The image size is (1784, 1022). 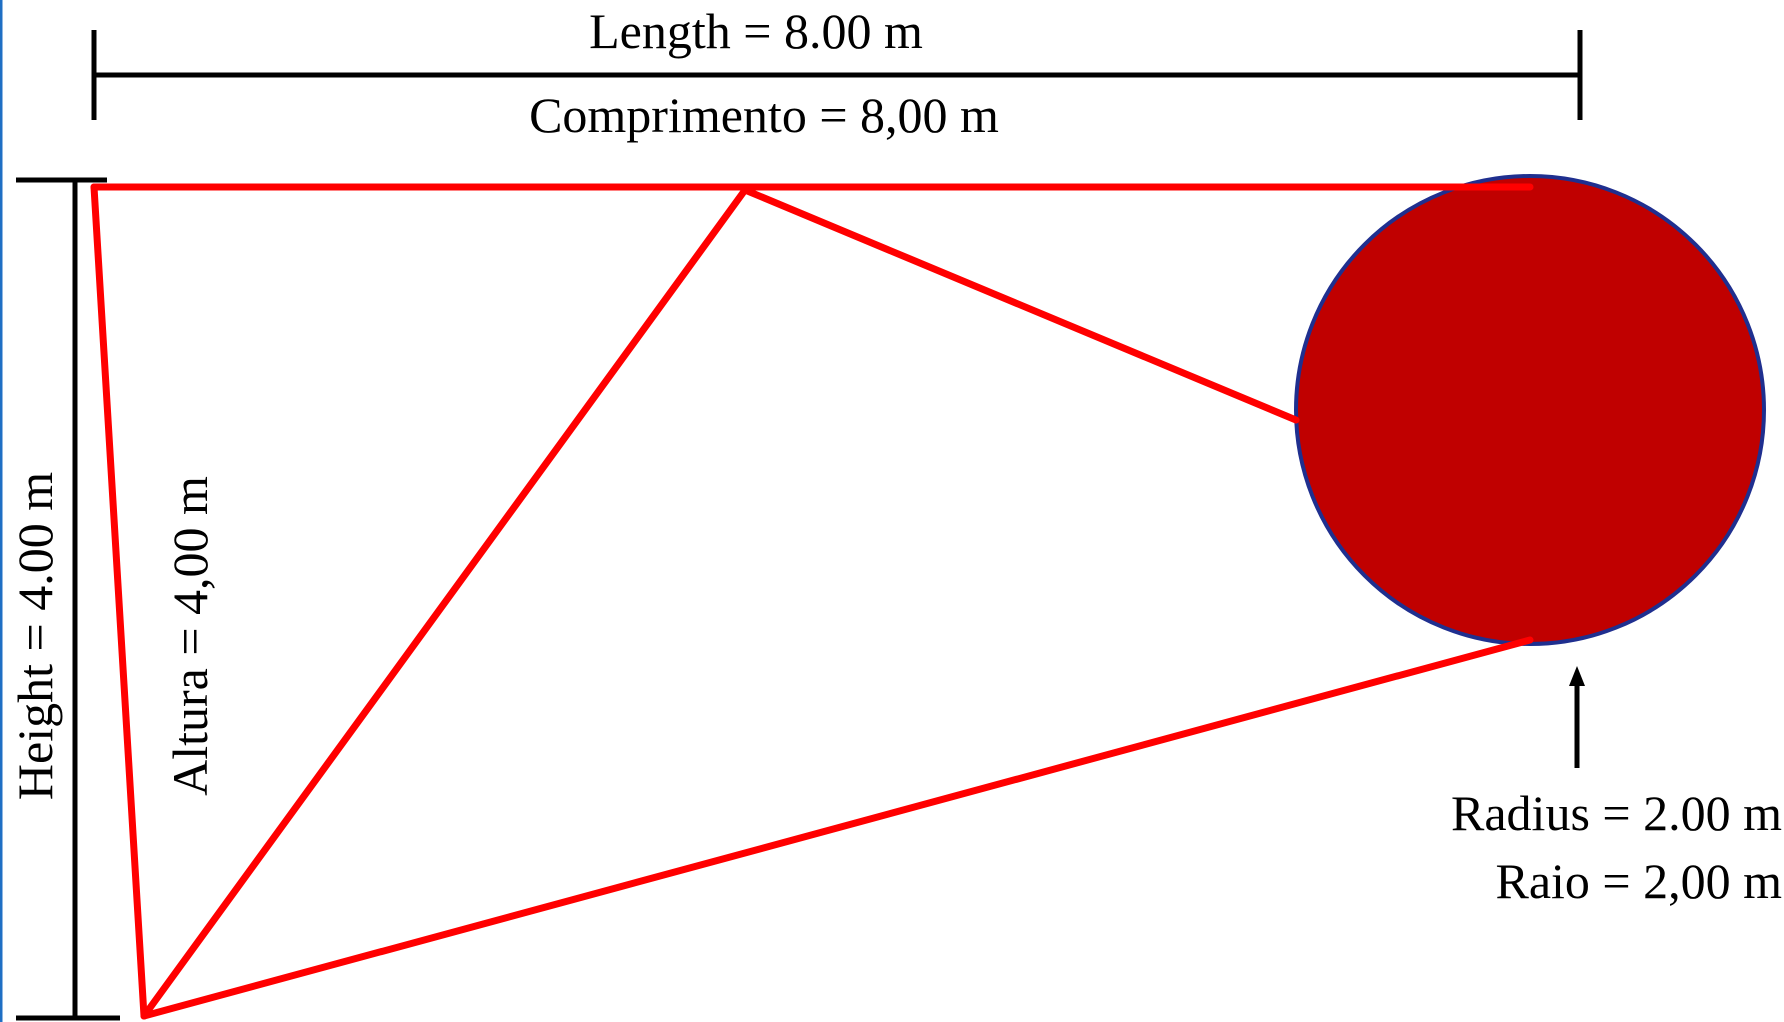 I want to click on height-label-en: Height = 4.00 m, so click(x=35, y=636).